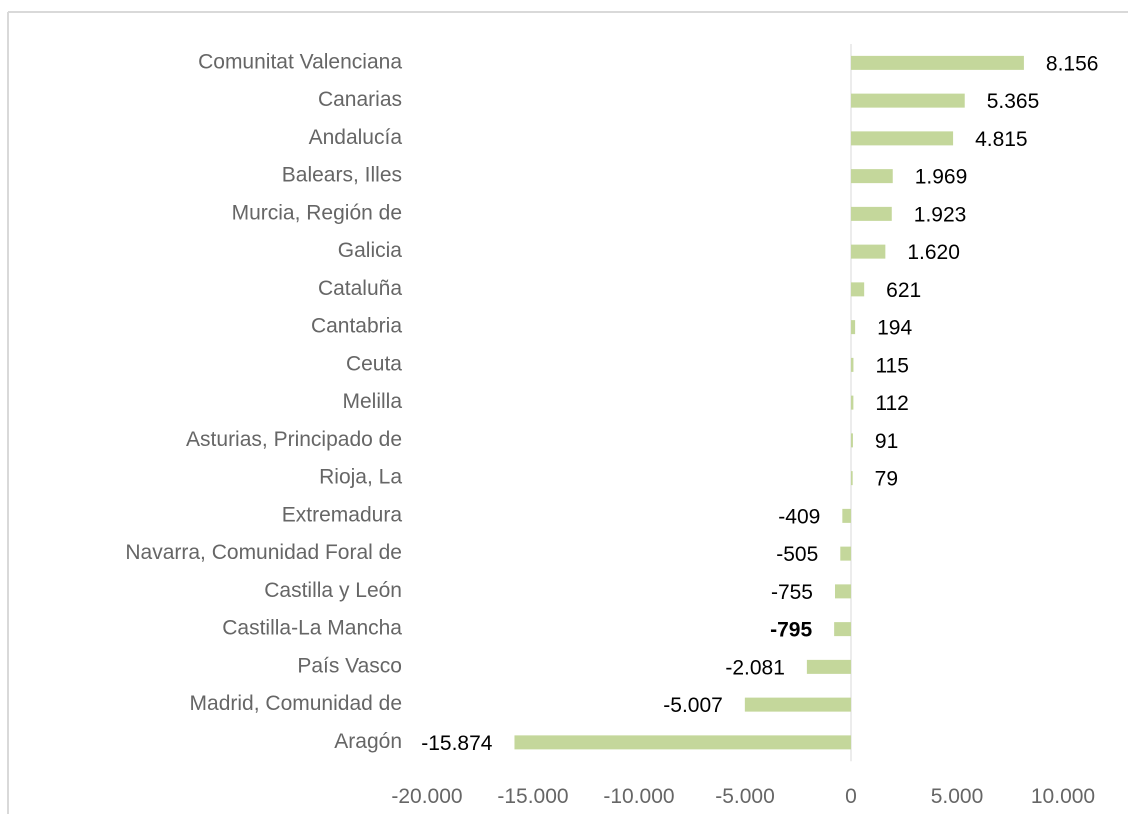  I want to click on value-label: 4.815, so click(1001, 139).